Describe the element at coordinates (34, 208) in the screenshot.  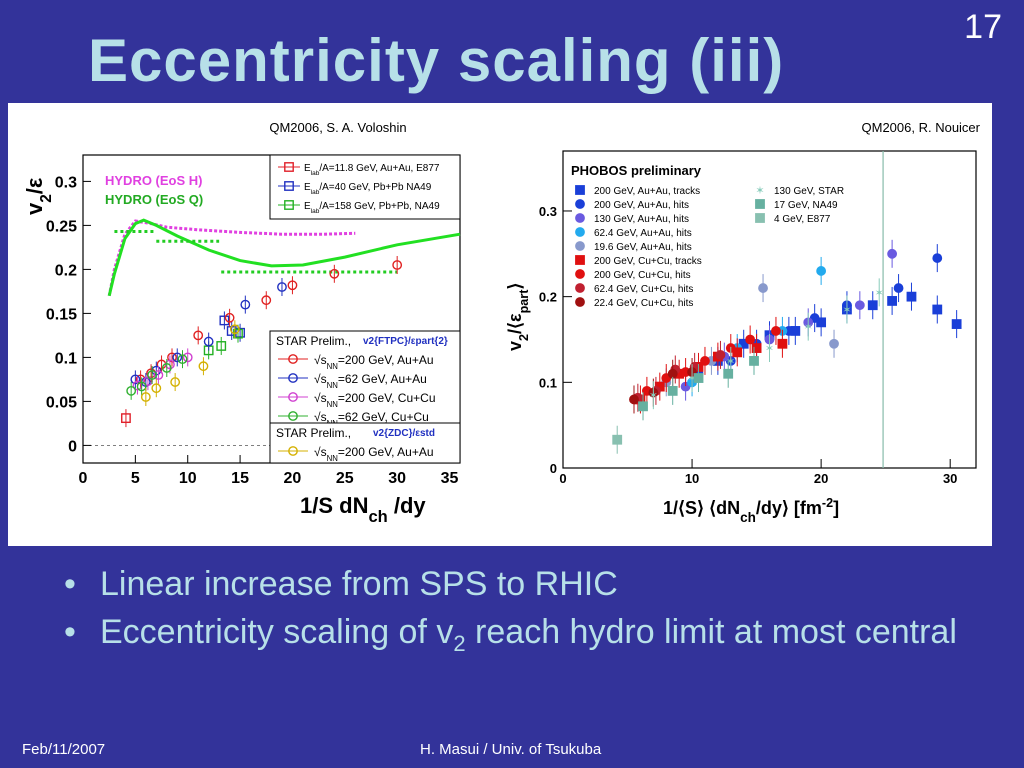
I see `chart-left-ylabel-part: v` at that location.